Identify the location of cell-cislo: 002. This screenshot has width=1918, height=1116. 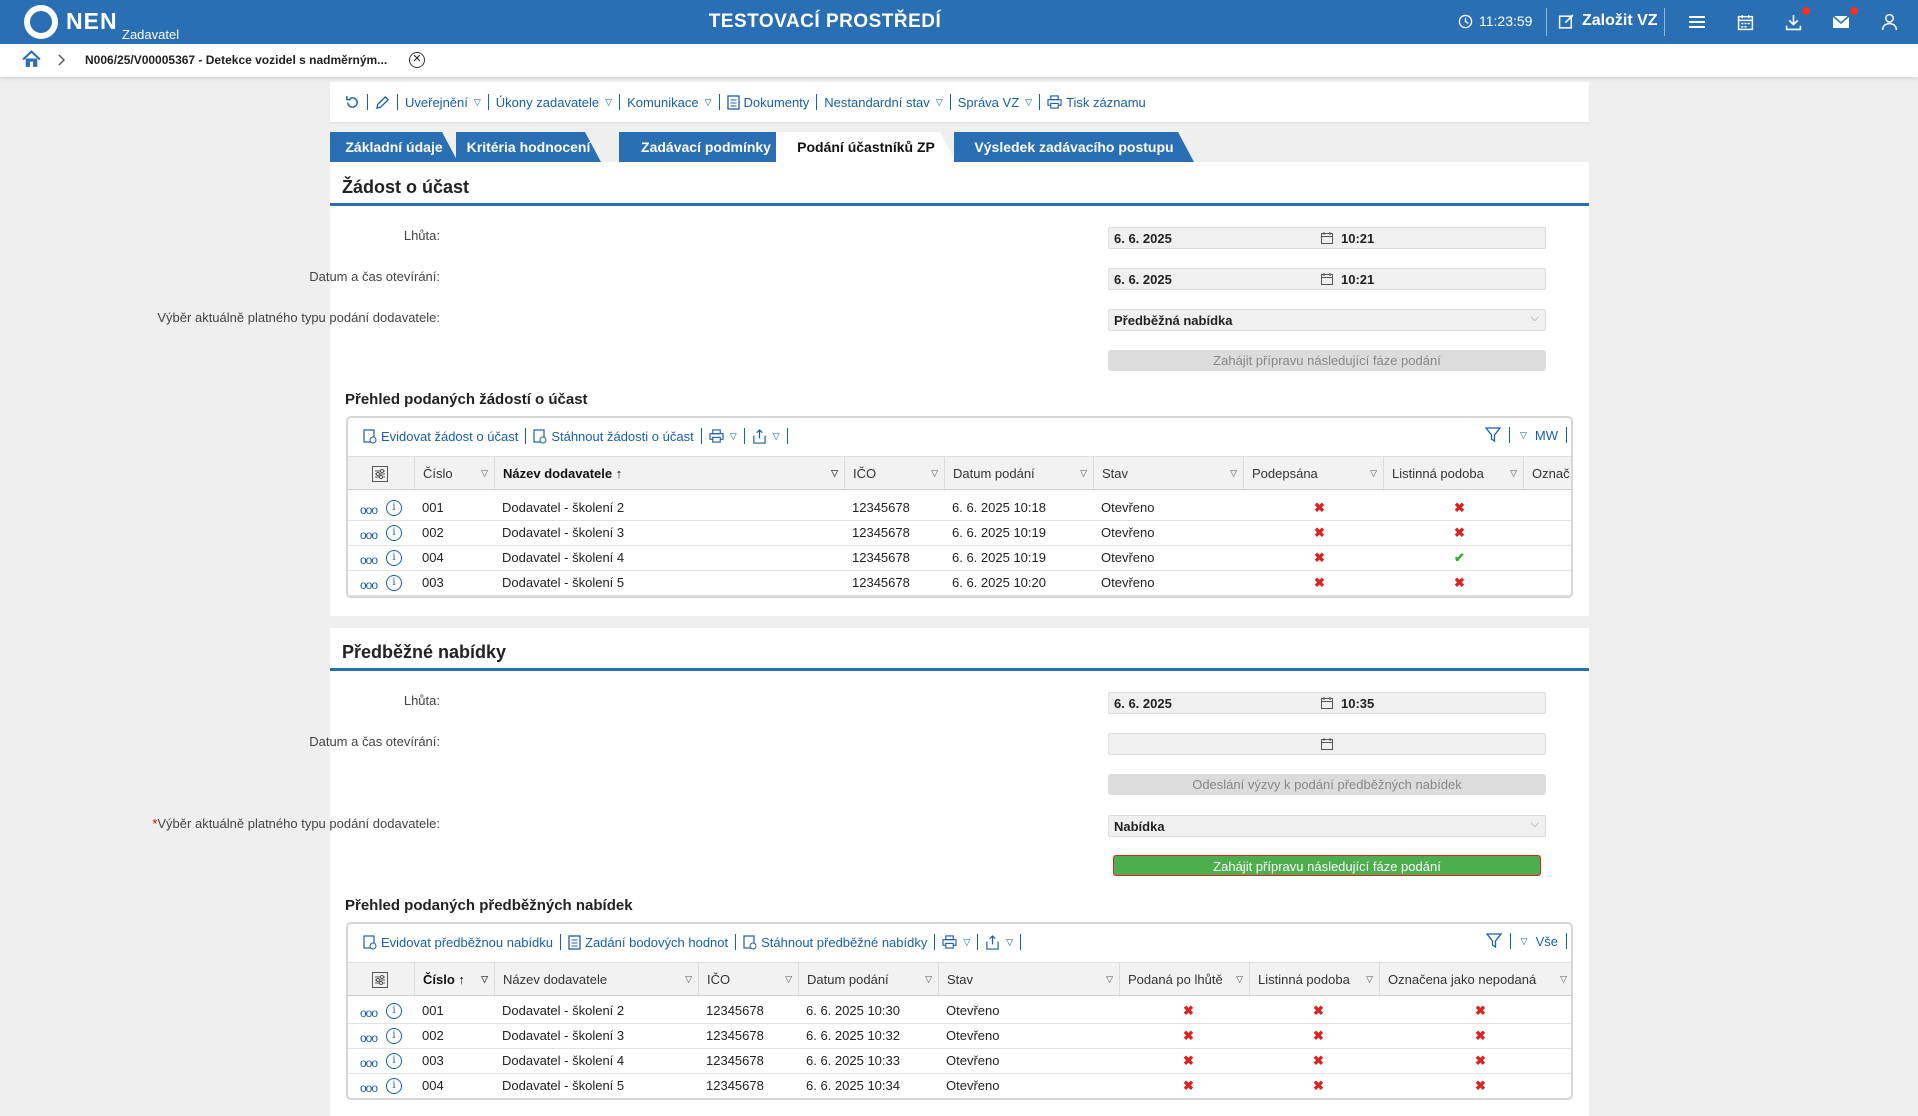
(433, 532).